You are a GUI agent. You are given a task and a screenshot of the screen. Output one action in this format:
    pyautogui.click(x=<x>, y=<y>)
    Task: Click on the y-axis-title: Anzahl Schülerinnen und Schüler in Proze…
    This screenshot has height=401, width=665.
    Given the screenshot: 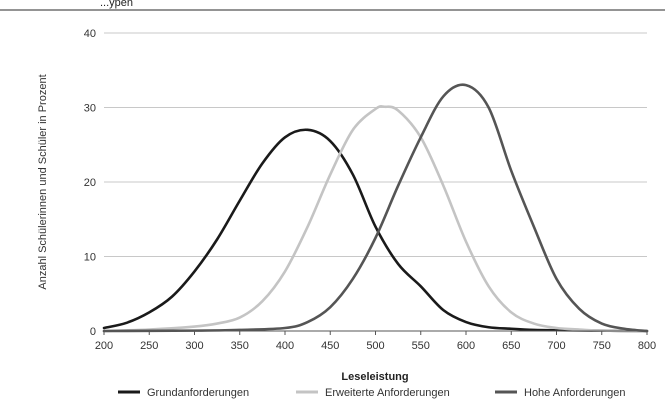 What is the action you would take?
    pyautogui.click(x=43, y=181)
    